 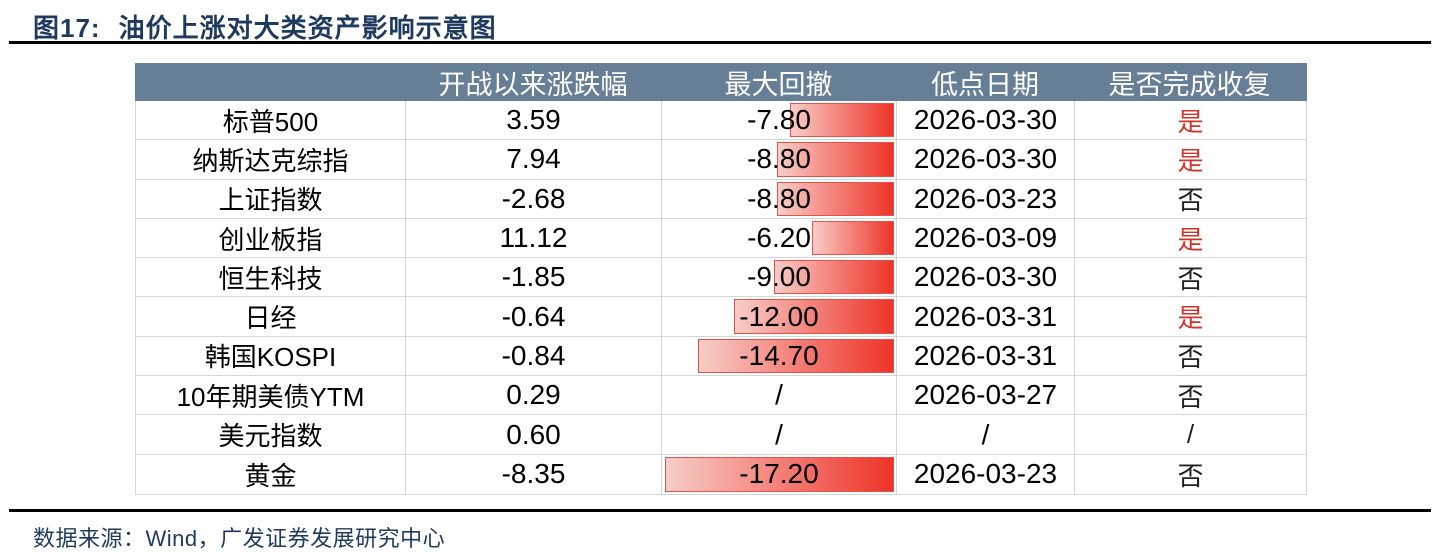 I want to click on asset-name-cell-text: 标普500, so click(x=270, y=121).